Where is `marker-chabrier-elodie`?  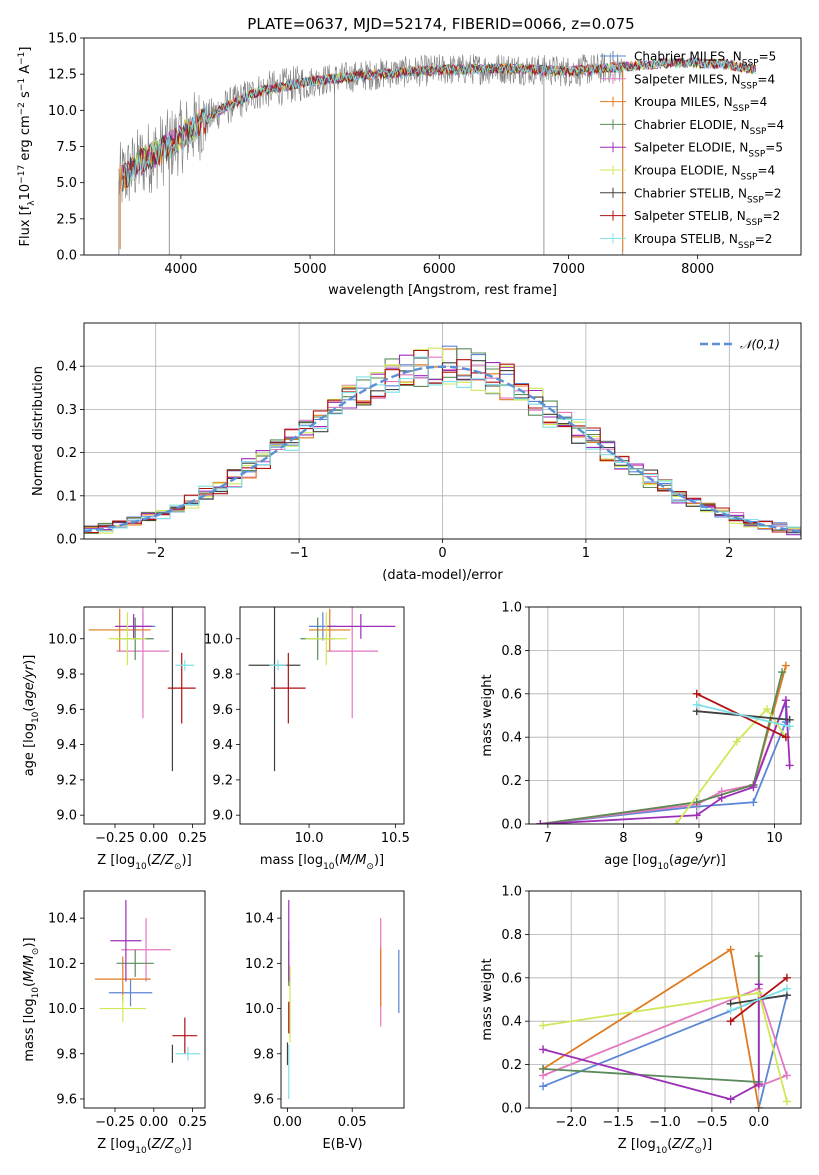
marker-chabrier-elodie is located at coordinates (696, 802).